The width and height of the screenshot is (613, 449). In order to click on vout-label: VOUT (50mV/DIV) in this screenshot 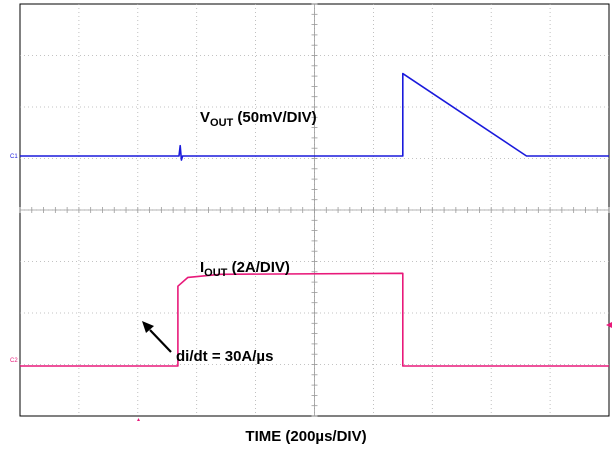, I will do `click(258, 119)`.